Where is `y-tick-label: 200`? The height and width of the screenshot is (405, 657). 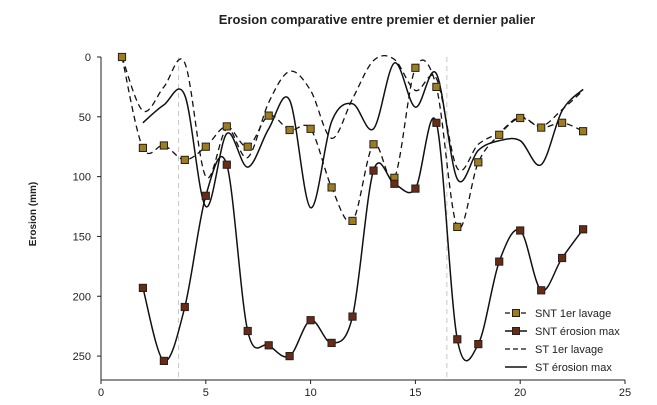 y-tick-label: 200 is located at coordinates (82, 297).